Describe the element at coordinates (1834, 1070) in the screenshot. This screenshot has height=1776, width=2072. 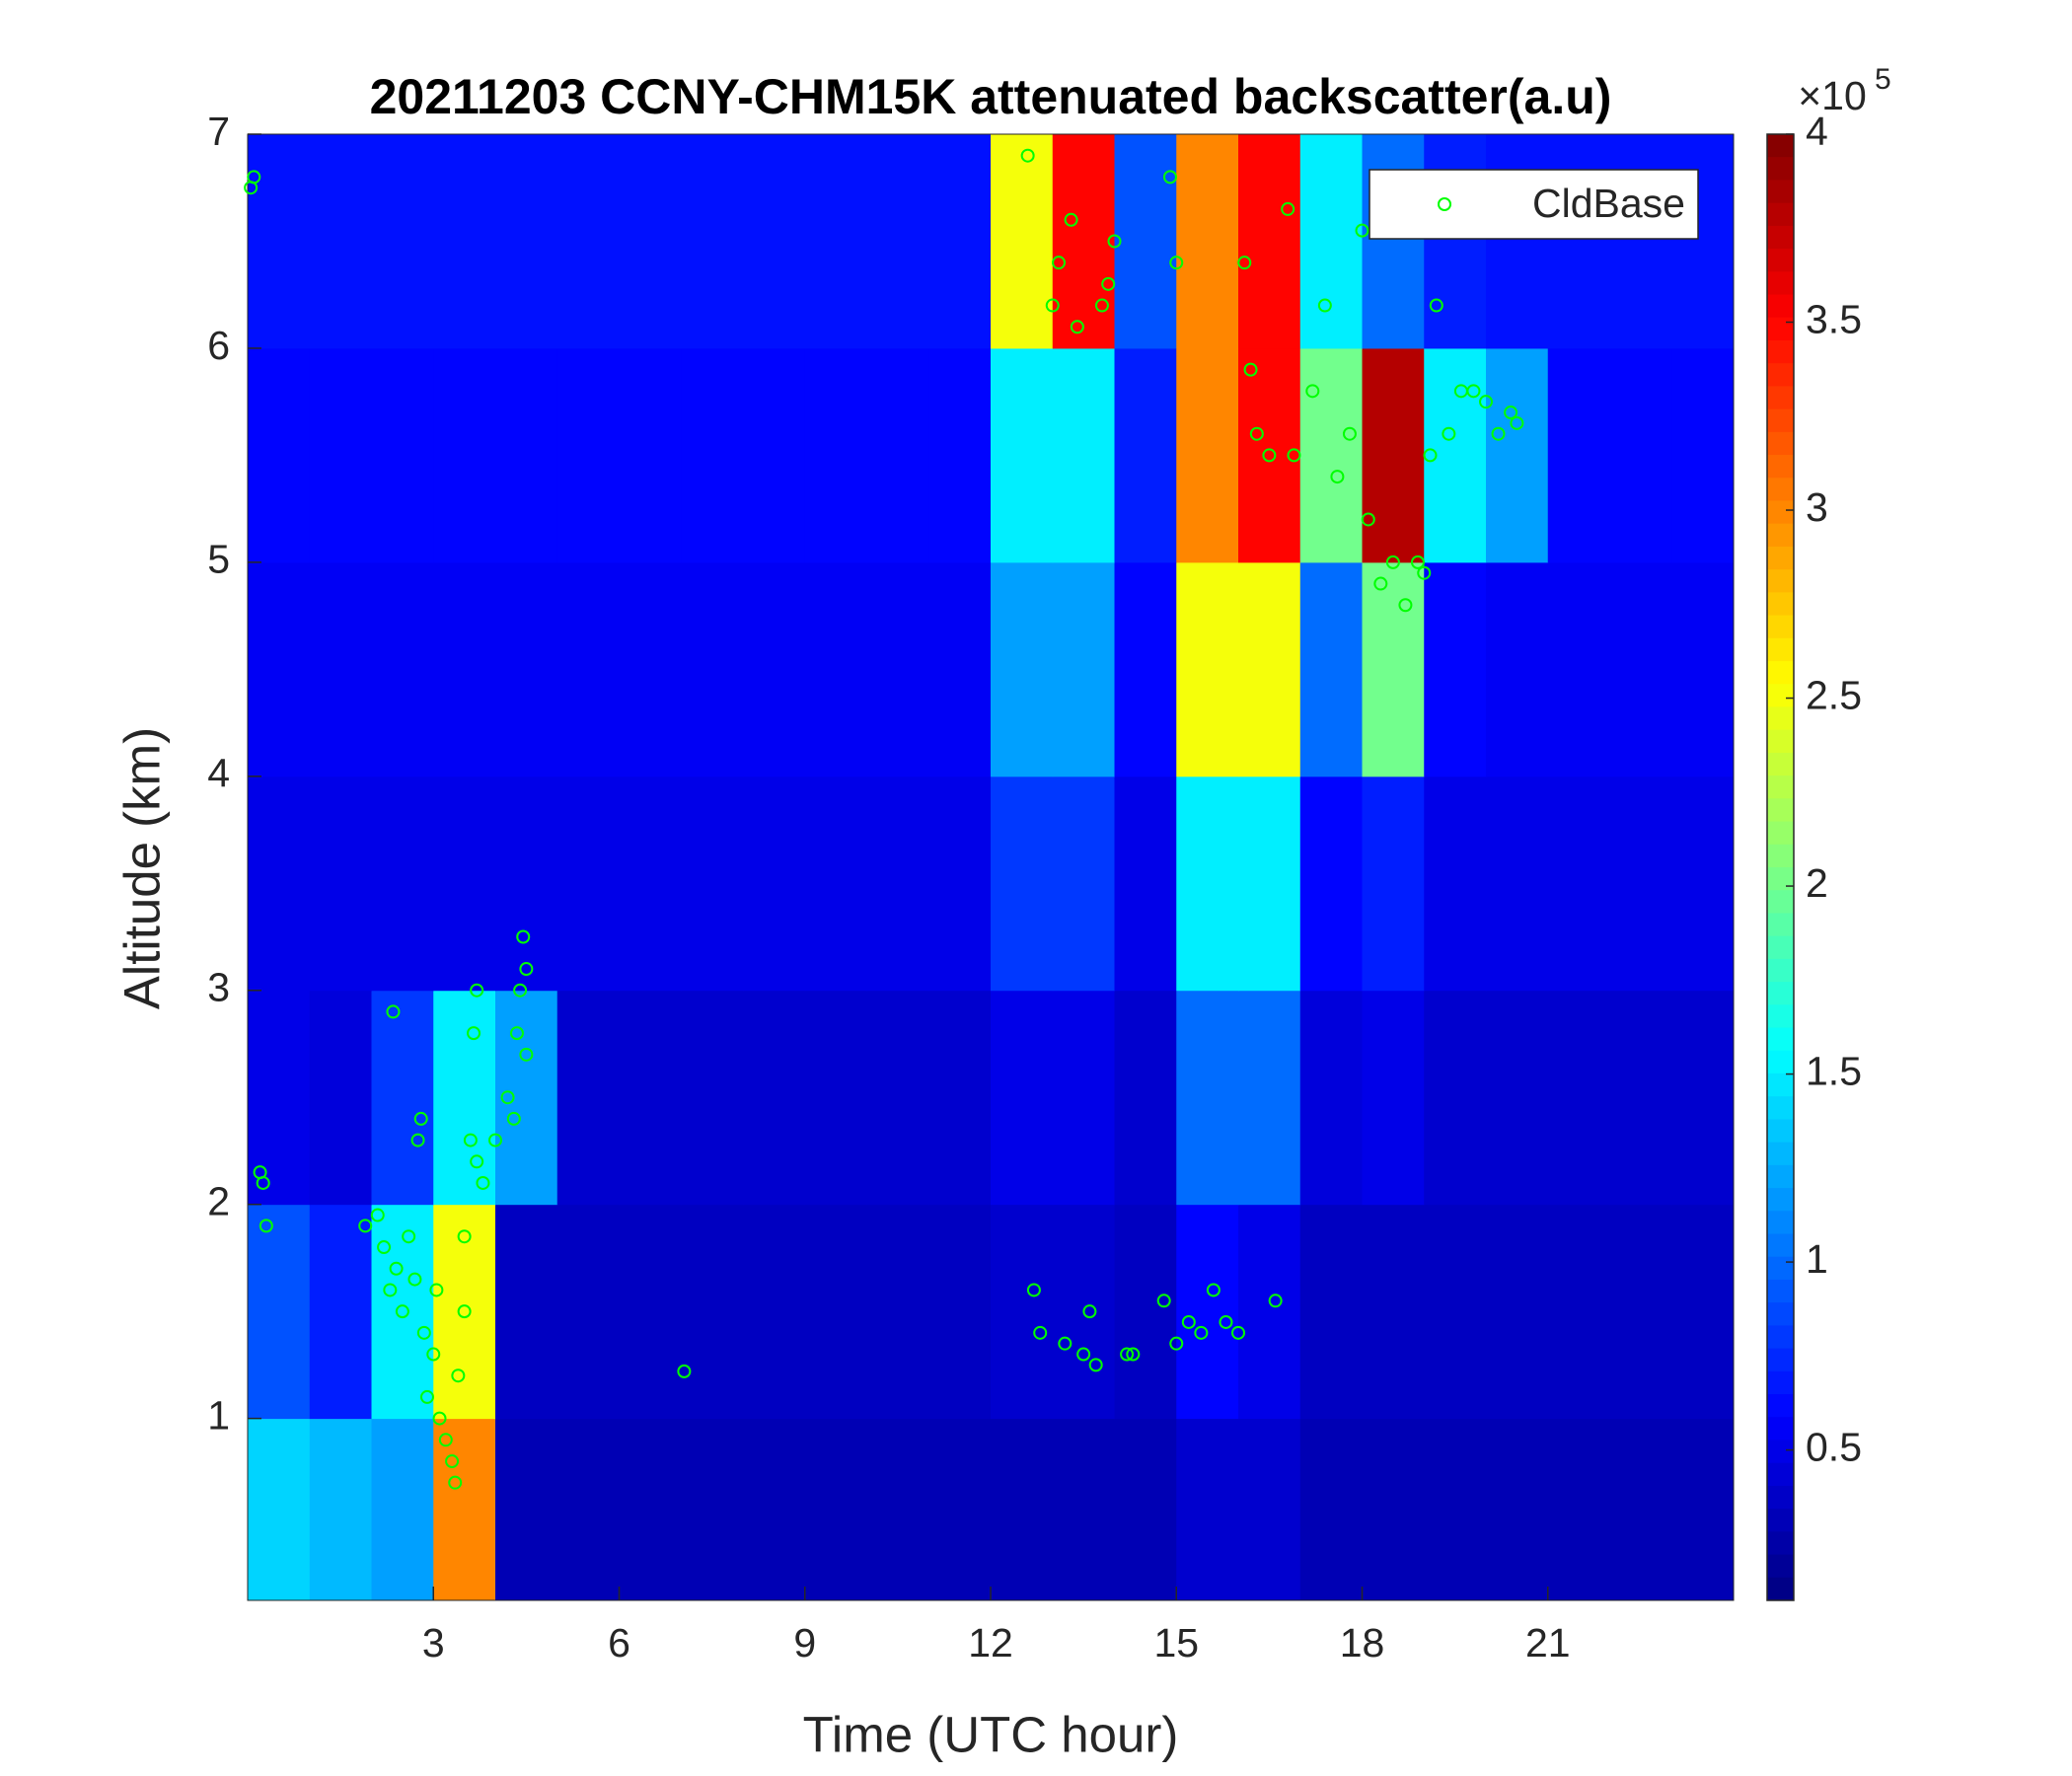
I see `colorbar-tick-label: 1.5` at that location.